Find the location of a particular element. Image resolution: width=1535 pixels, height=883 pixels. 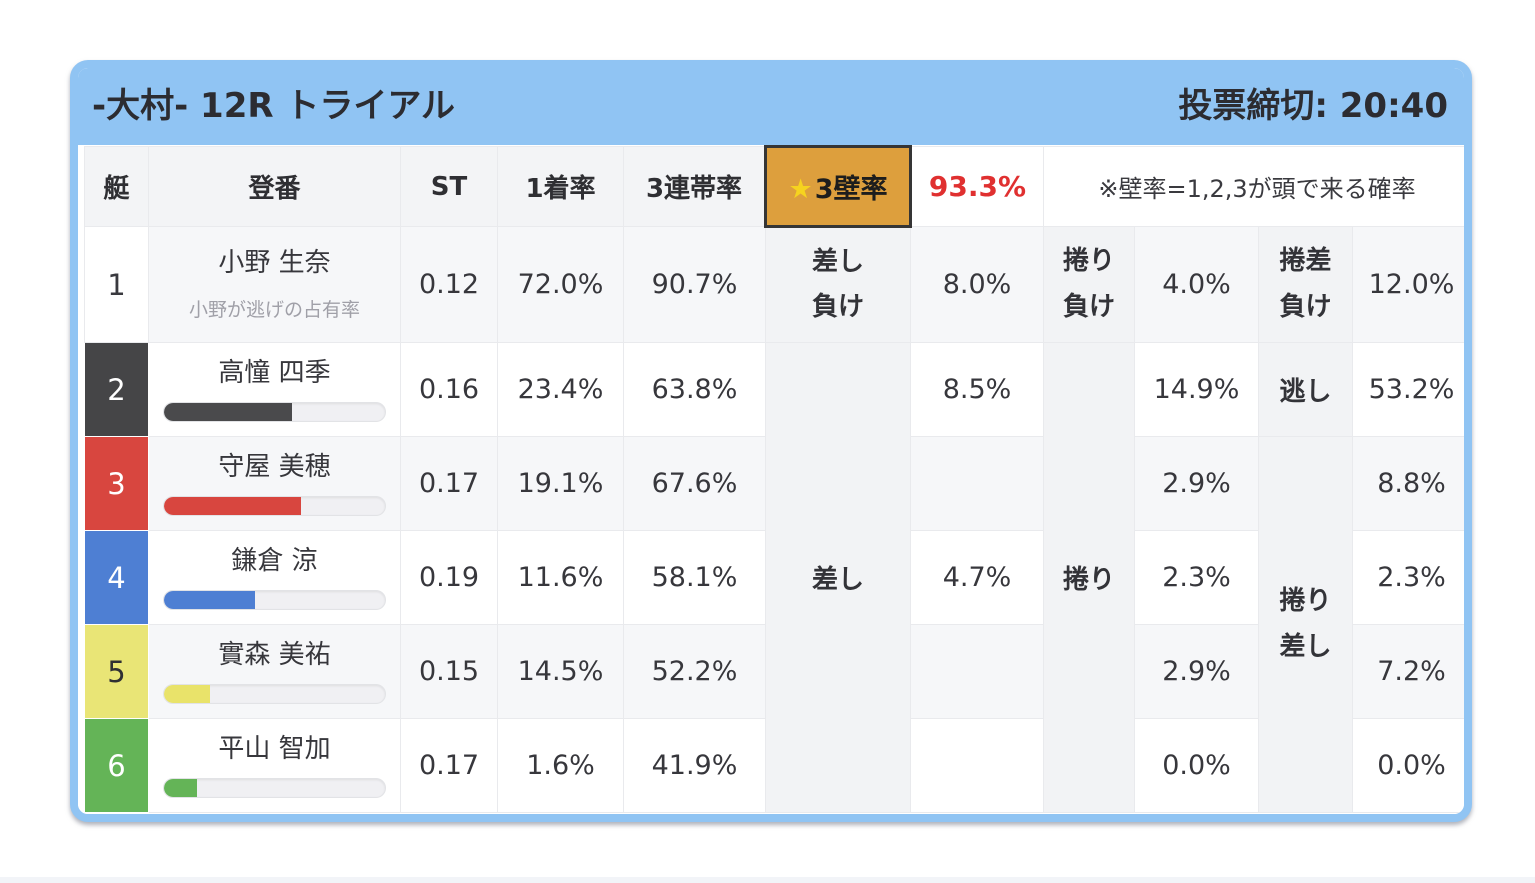

sashi-value-2: 8.5% is located at coordinates (977, 389).